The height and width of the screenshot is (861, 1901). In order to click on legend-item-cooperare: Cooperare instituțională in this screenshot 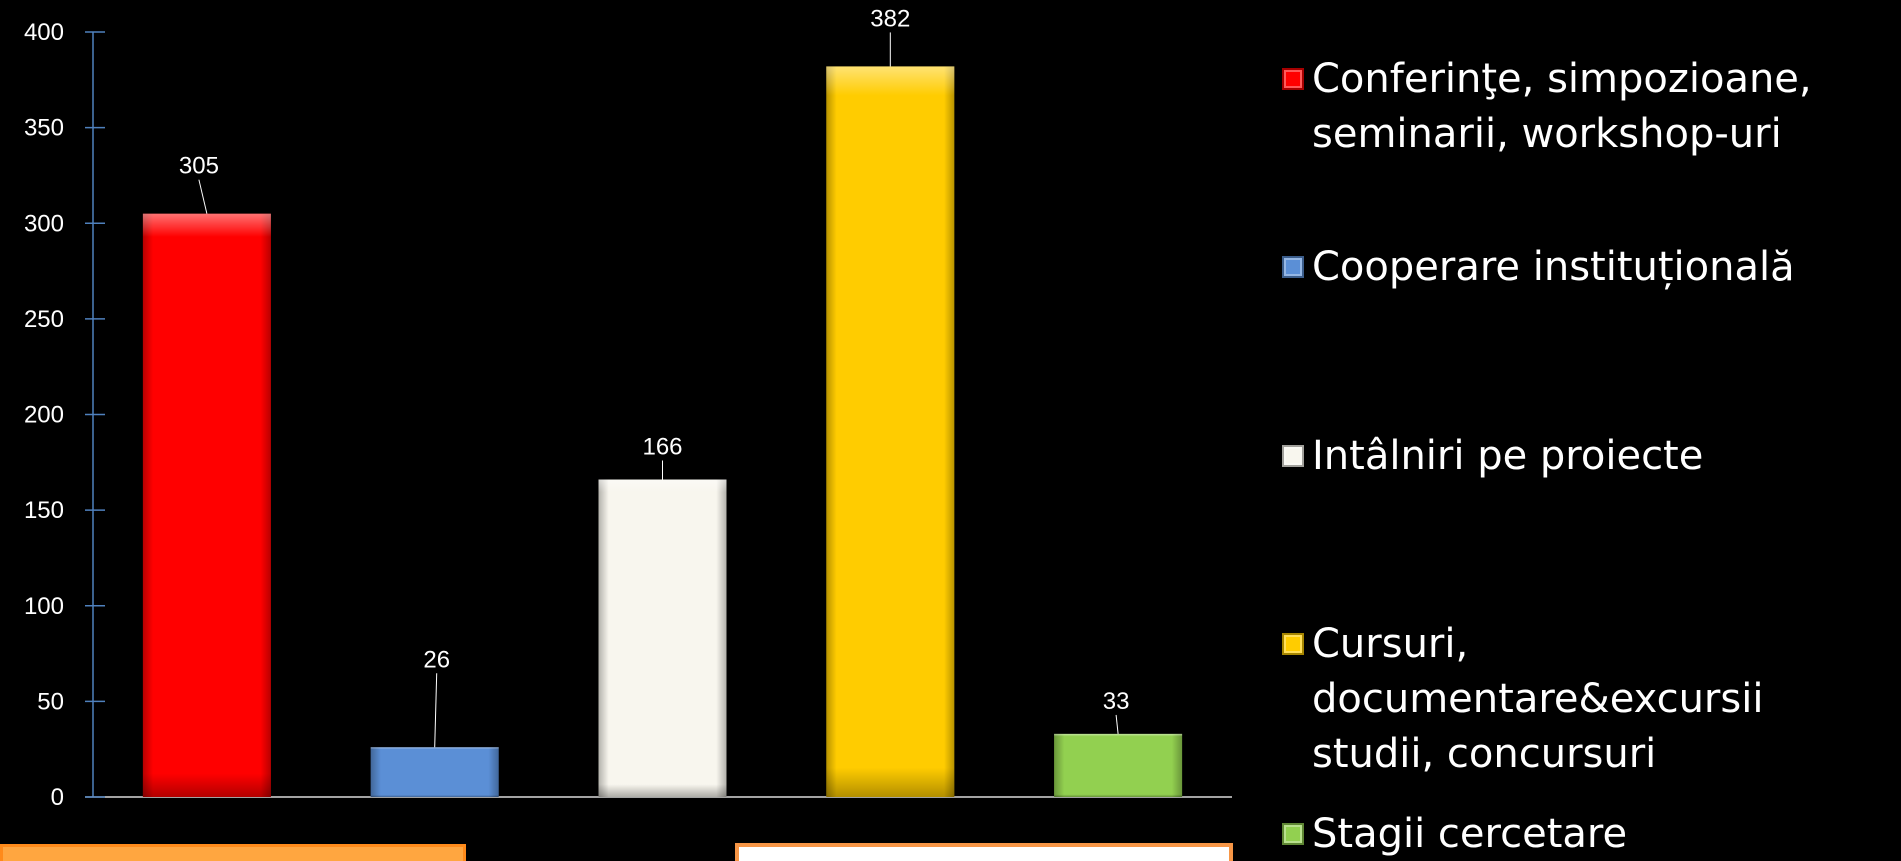, I will do `click(1577, 267)`.